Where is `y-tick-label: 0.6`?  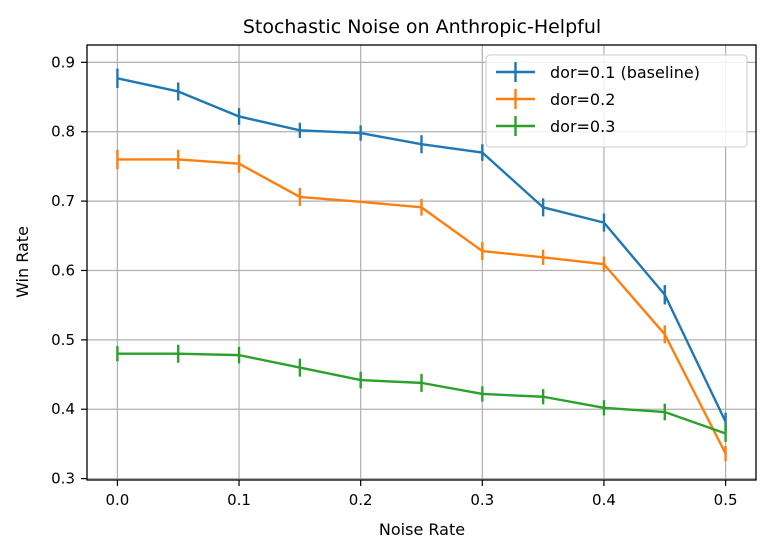
y-tick-label: 0.6 is located at coordinates (63, 270).